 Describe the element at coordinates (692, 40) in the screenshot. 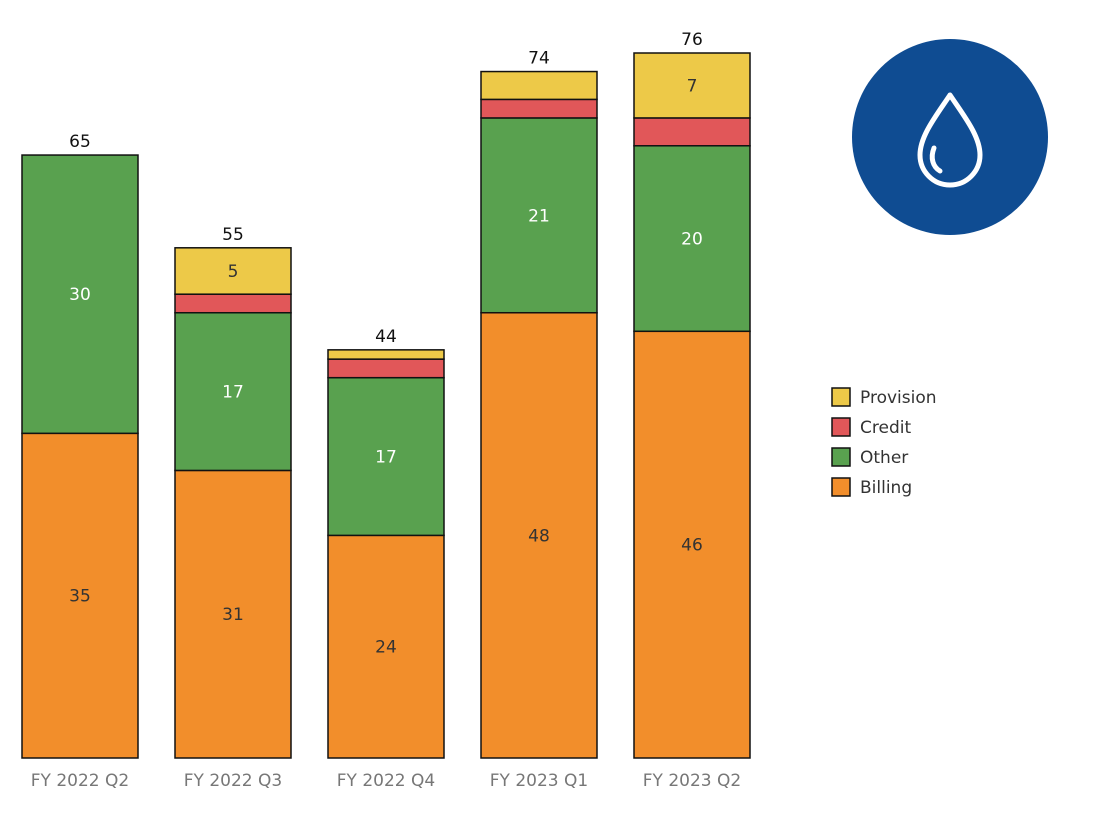

I see `total-label-4: 76` at that location.